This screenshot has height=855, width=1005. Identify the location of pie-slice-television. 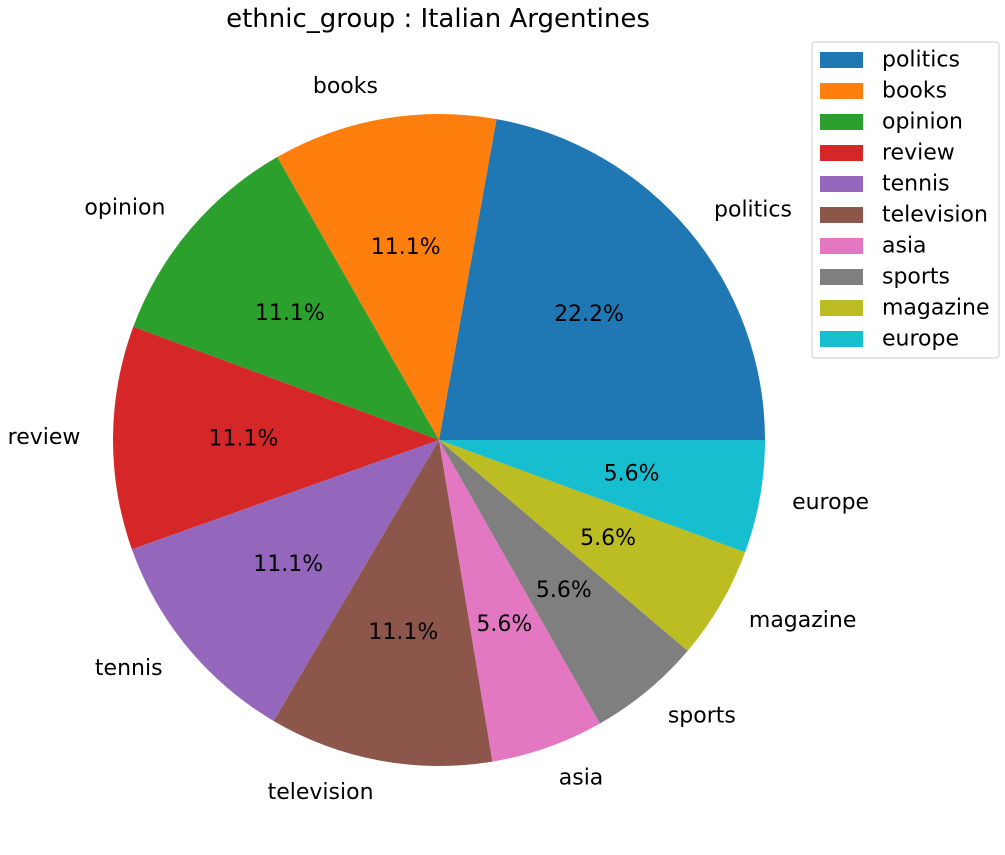
(383, 603).